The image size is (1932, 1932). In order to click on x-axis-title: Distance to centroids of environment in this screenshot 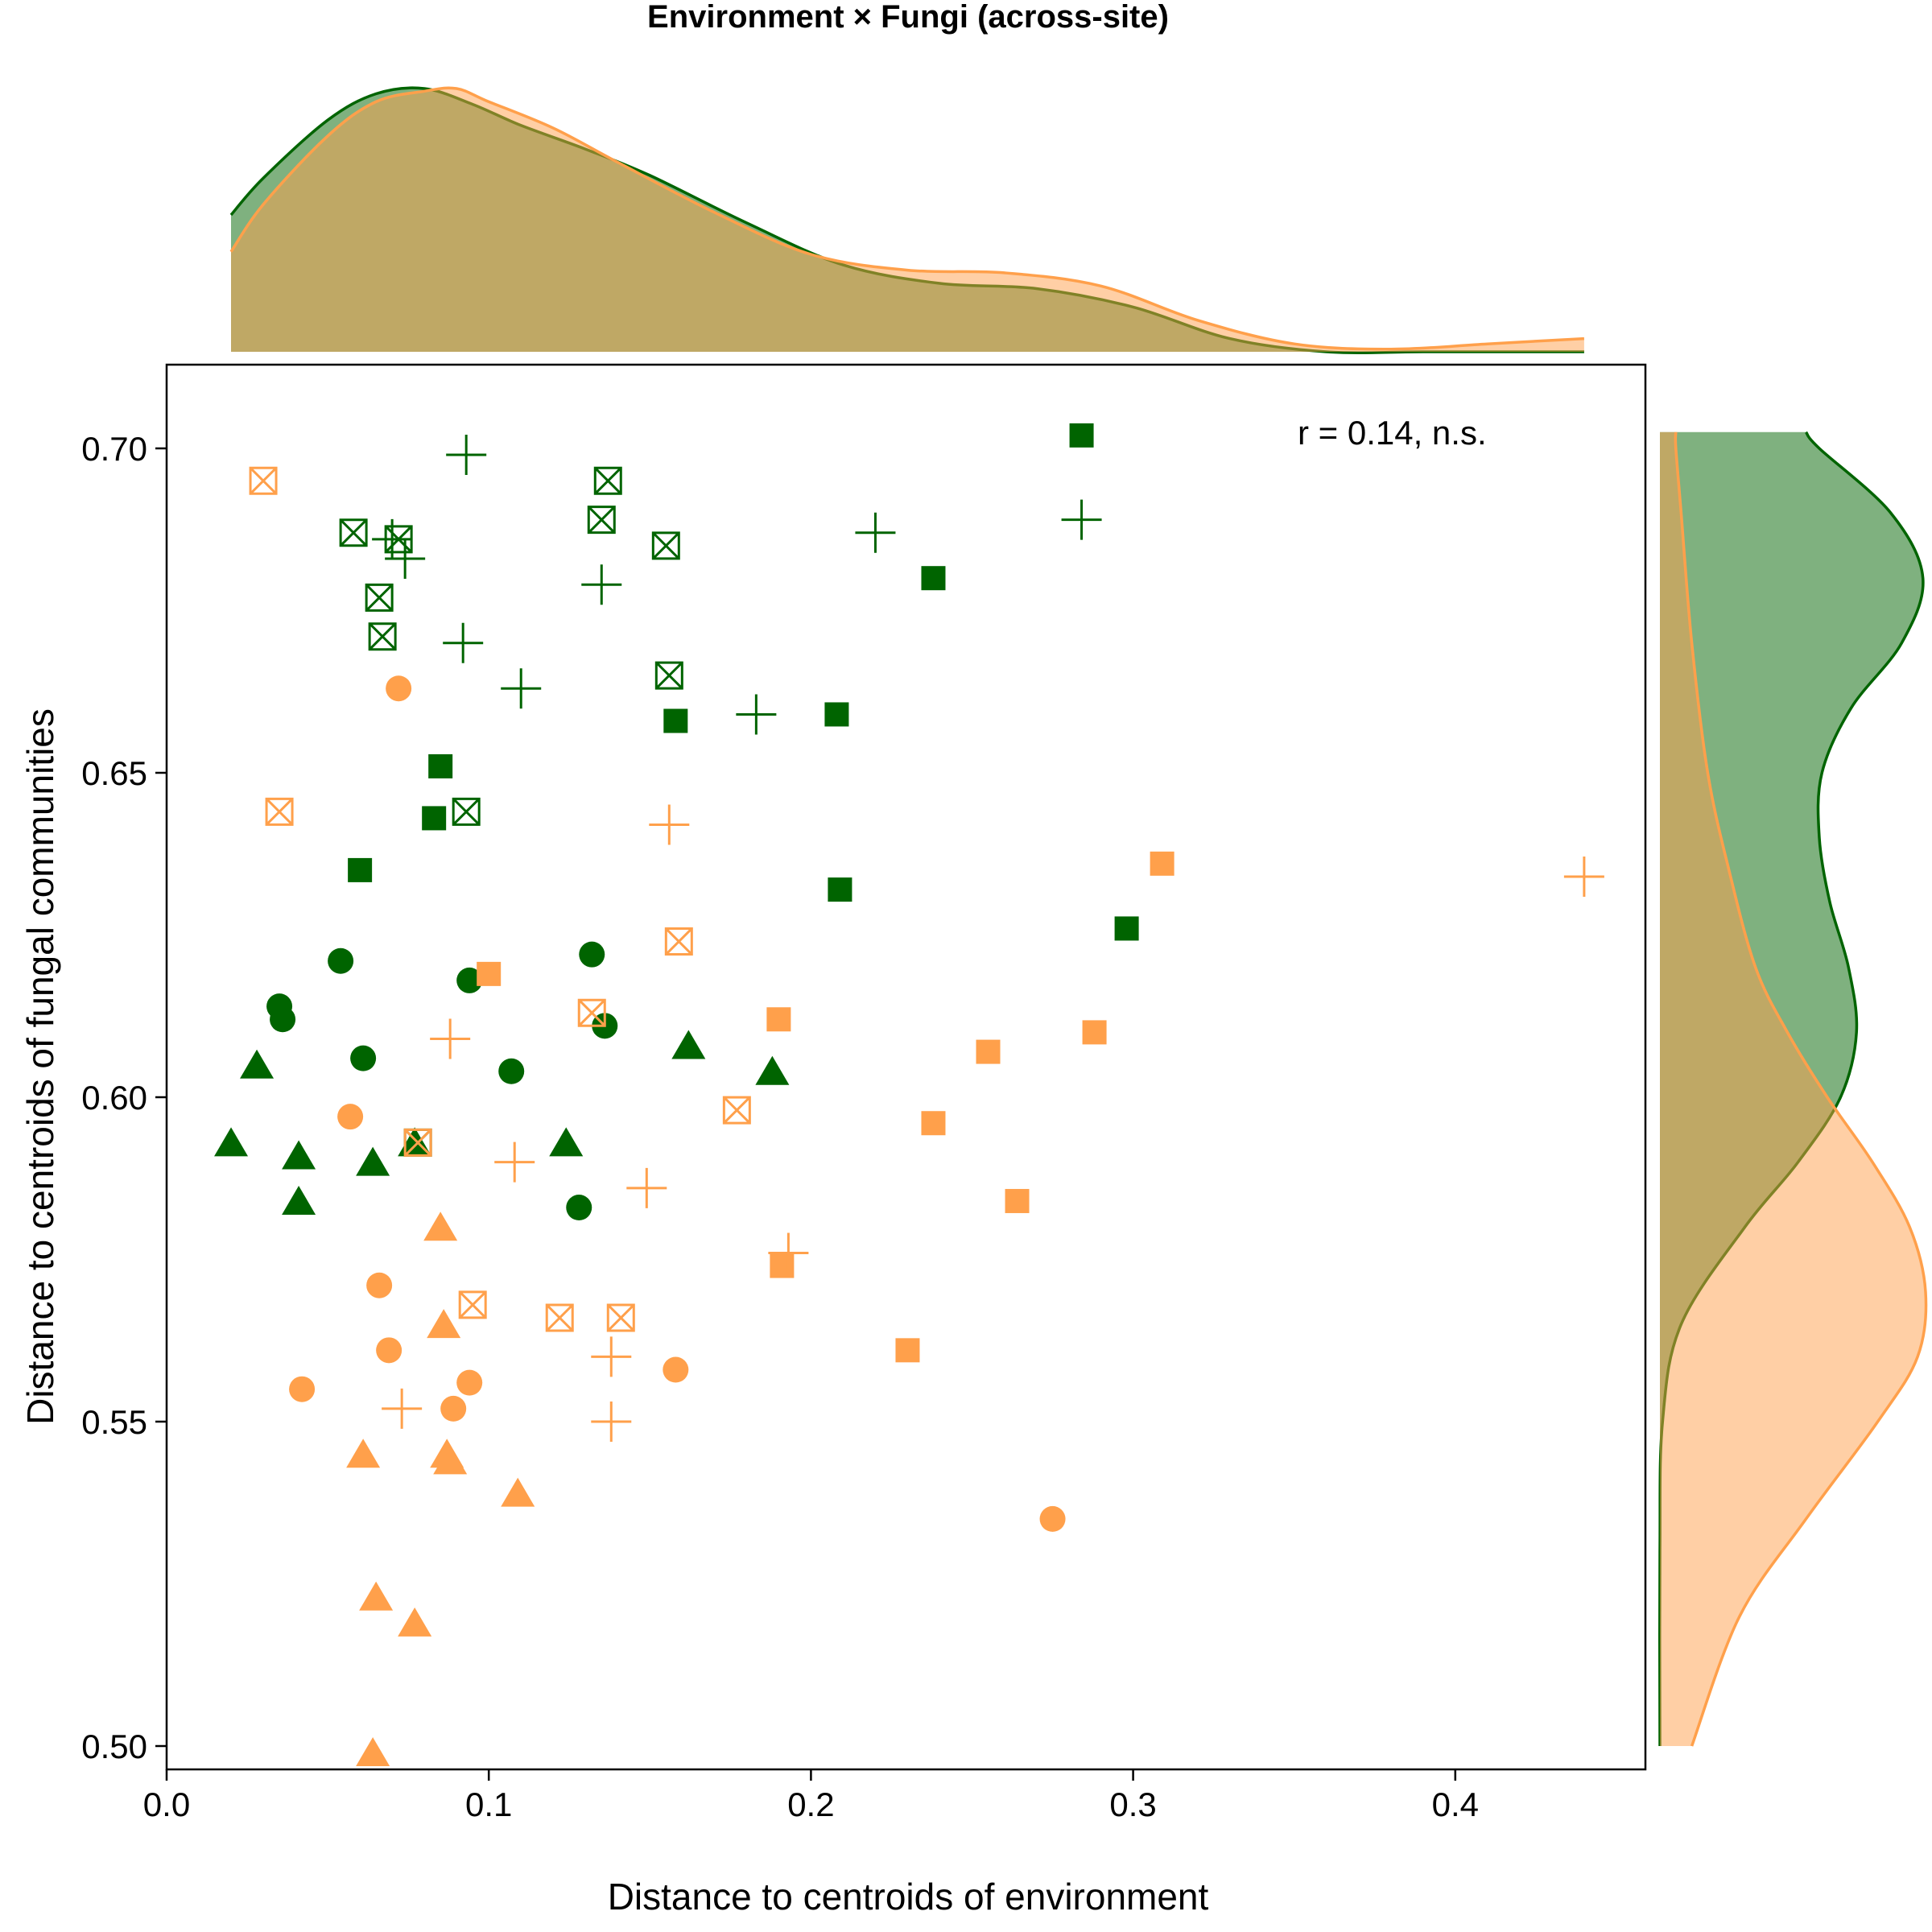, I will do `click(908, 1897)`.